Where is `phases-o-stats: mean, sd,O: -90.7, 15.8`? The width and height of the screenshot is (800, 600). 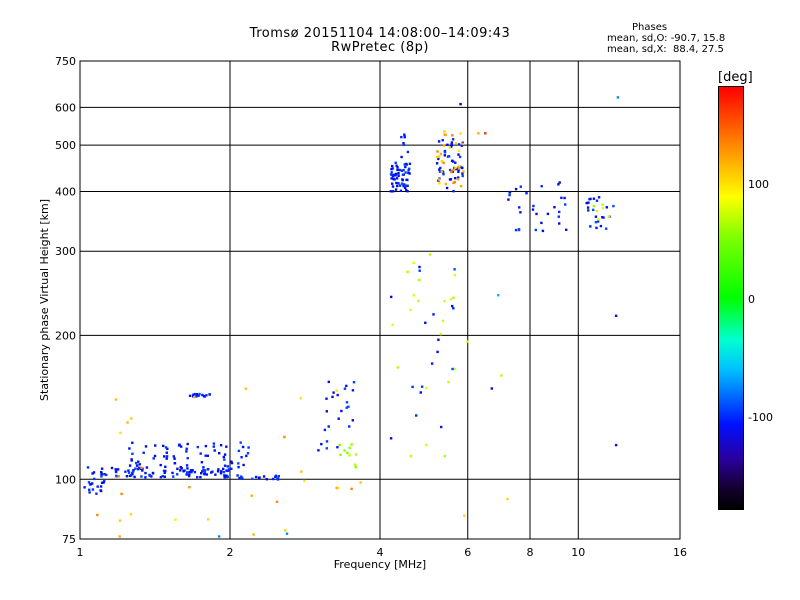
phases-o-stats: mean, sd,O: -90.7, 15.8 is located at coordinates (666, 38).